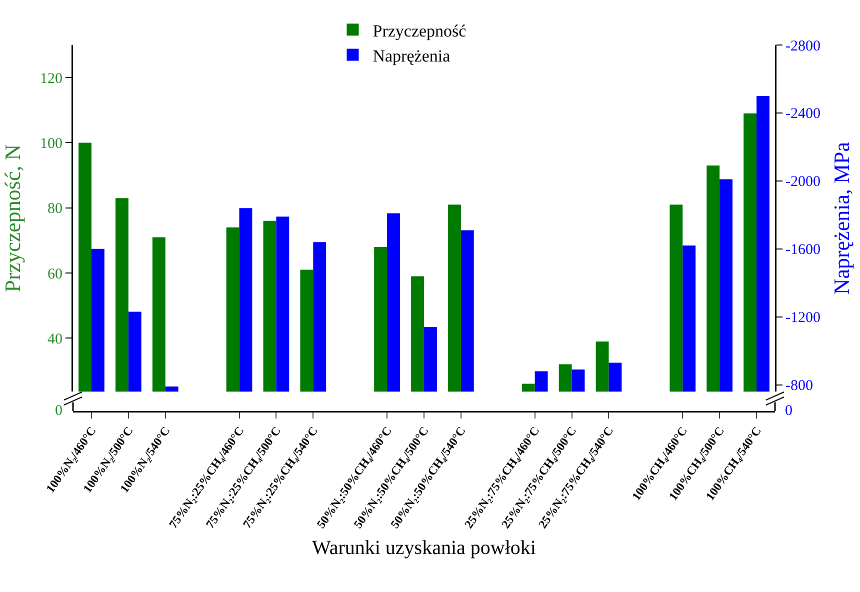 The width and height of the screenshot is (860, 592). What do you see at coordinates (51, 144) in the screenshot?
I see `y-tick-label: 100` at bounding box center [51, 144].